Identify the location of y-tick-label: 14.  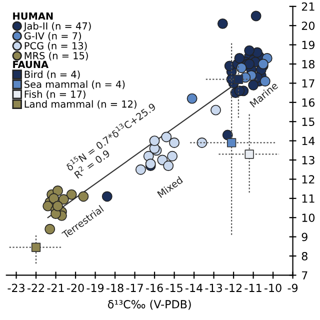
(308, 141).